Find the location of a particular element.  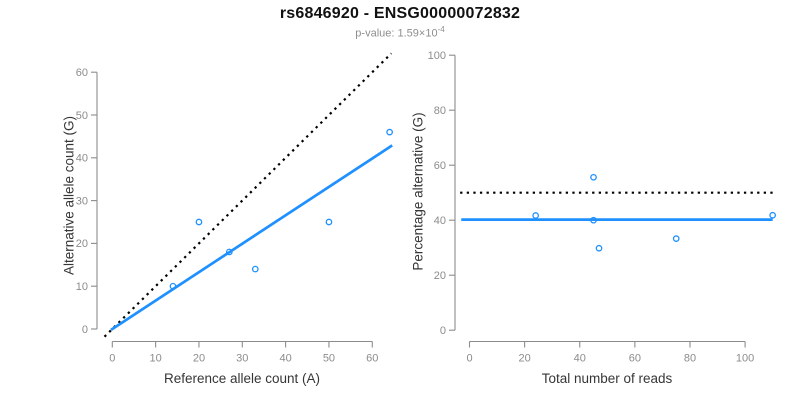

x-tick-label: 100 is located at coordinates (745, 359).